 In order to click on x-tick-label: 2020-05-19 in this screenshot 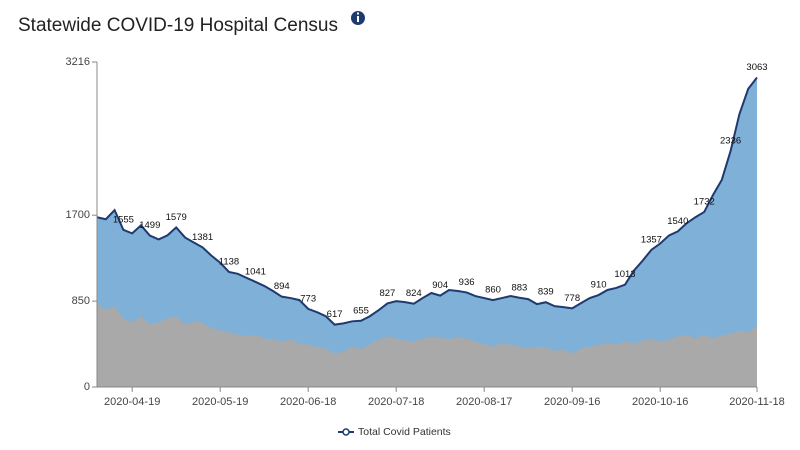, I will do `click(220, 402)`.